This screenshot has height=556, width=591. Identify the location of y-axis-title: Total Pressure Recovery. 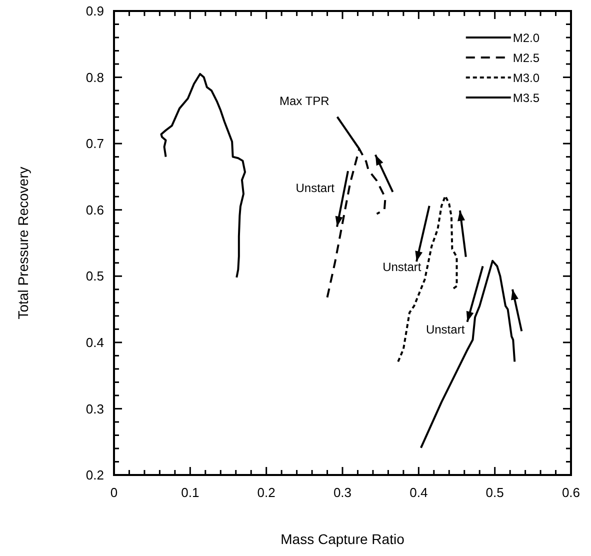
(23, 243).